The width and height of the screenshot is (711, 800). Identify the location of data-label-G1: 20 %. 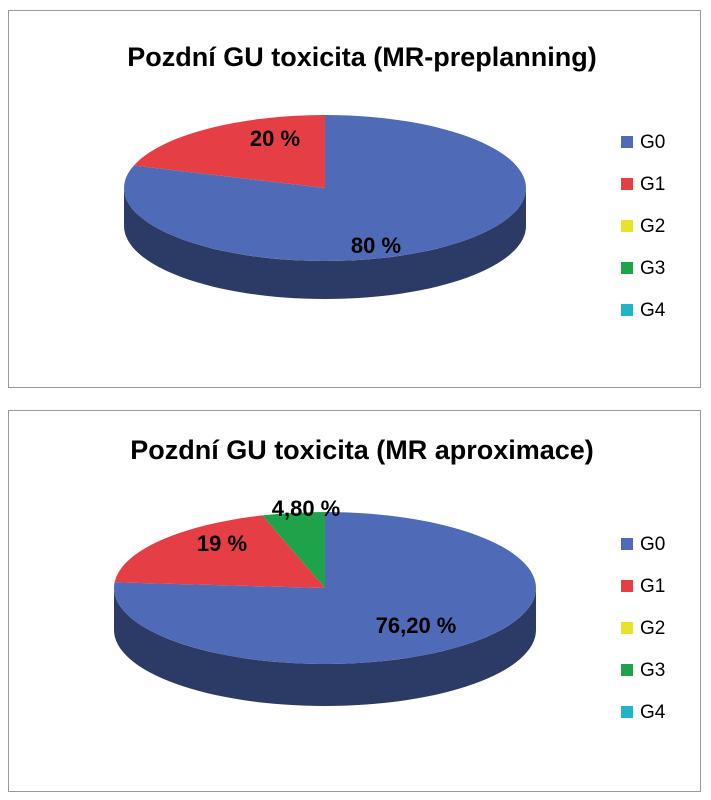
(275, 138).